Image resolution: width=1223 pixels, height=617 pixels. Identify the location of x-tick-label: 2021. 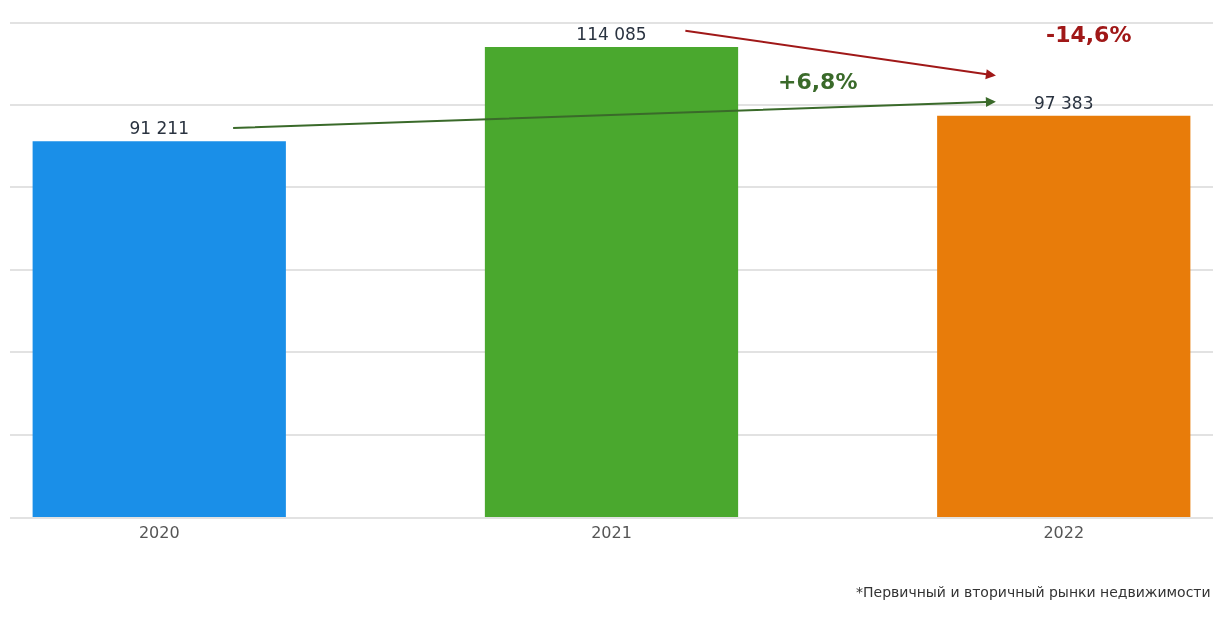
(611, 533).